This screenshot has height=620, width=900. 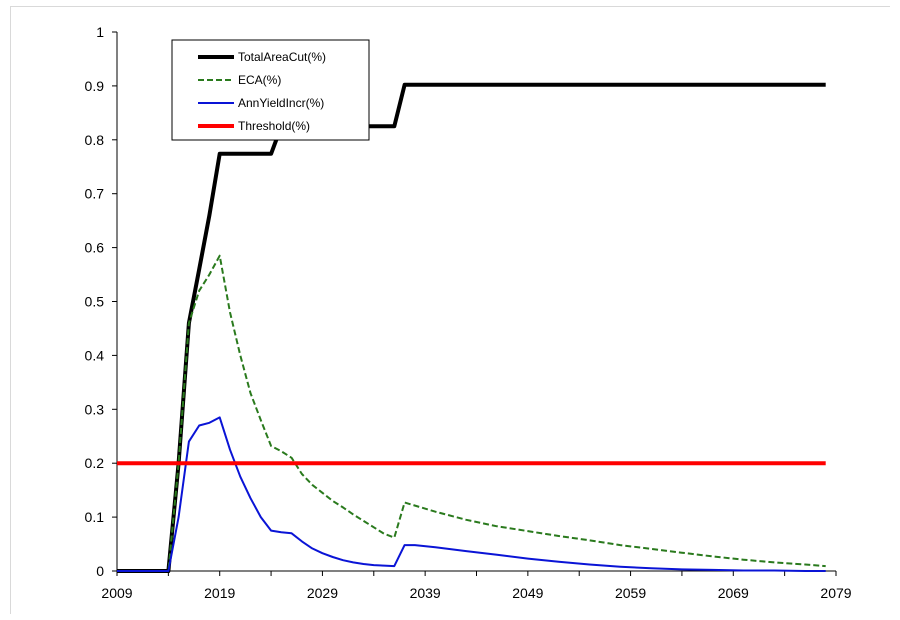 I want to click on y-tick-label: 0.5, so click(x=95, y=302).